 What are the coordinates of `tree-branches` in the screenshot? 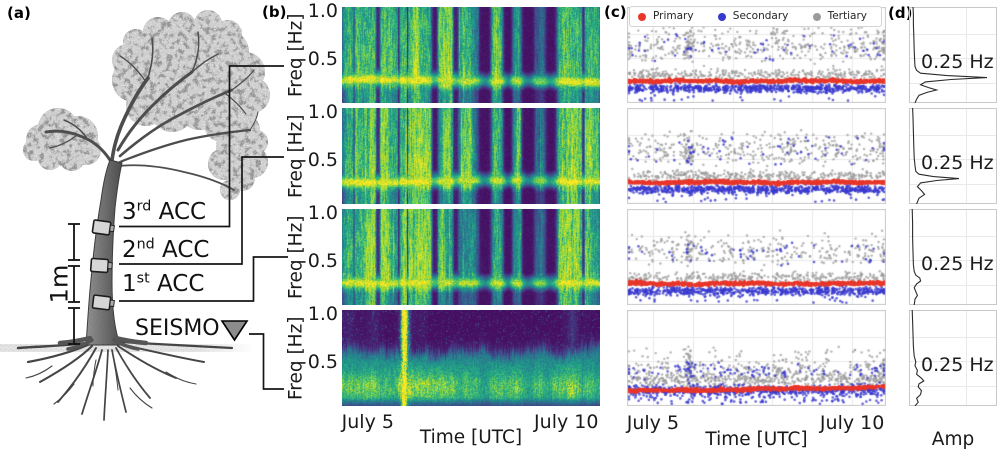 It's located at (151, 111).